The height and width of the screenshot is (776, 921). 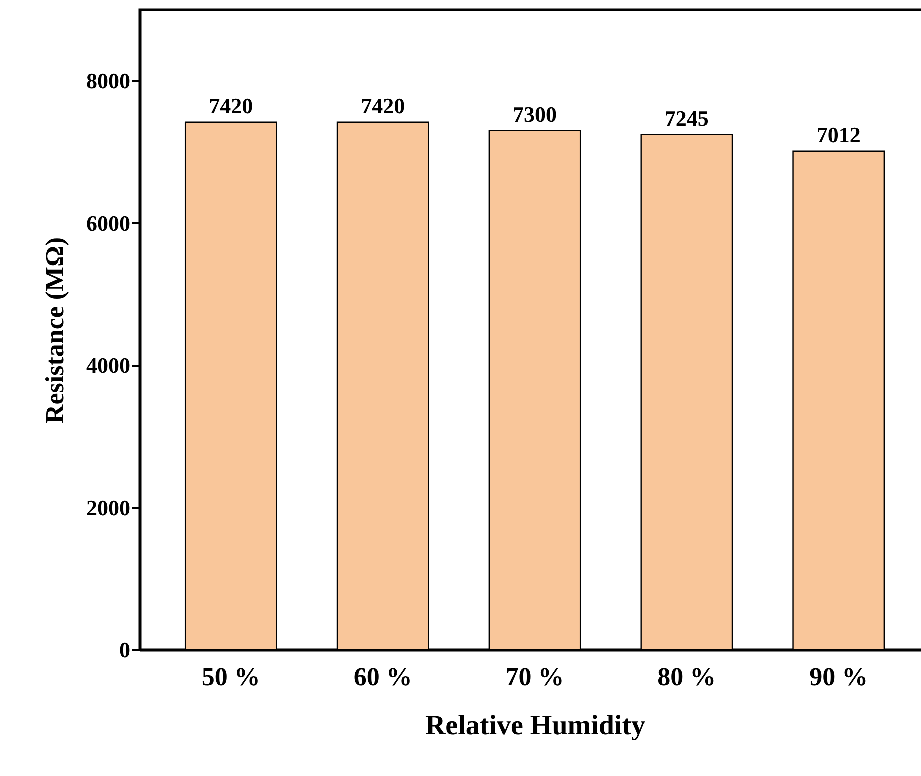 I want to click on x-tick-label: 50 %, so click(x=231, y=677).